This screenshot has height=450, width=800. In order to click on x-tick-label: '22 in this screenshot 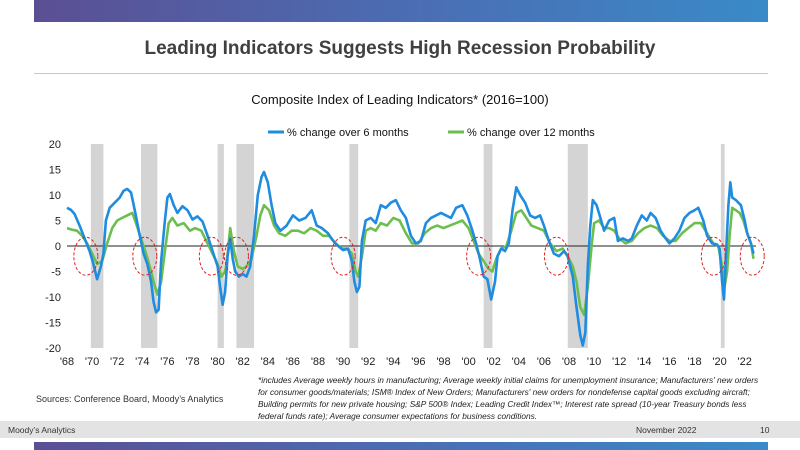, I will do `click(745, 362)`.